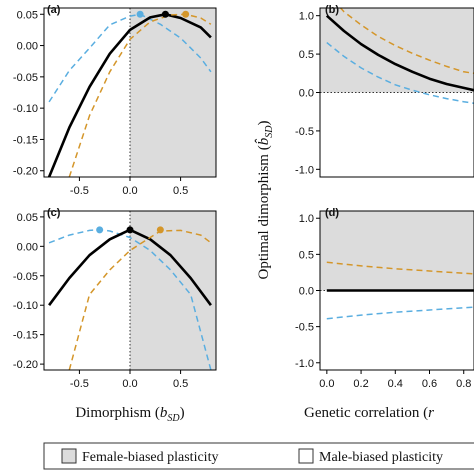 The height and width of the screenshot is (474, 474). Describe the element at coordinates (25, 172) in the screenshot. I see `y-tick-label-a: -0.20` at that location.